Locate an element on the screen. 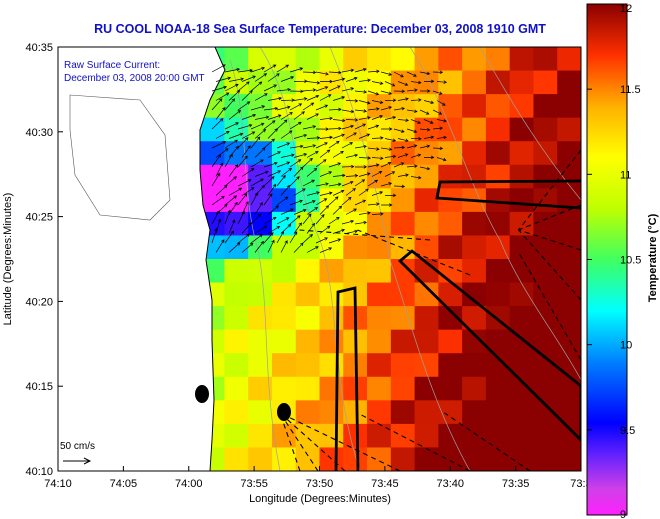 This screenshot has height=519, width=660. y-tick-label: 40:30 is located at coordinates (39, 133).